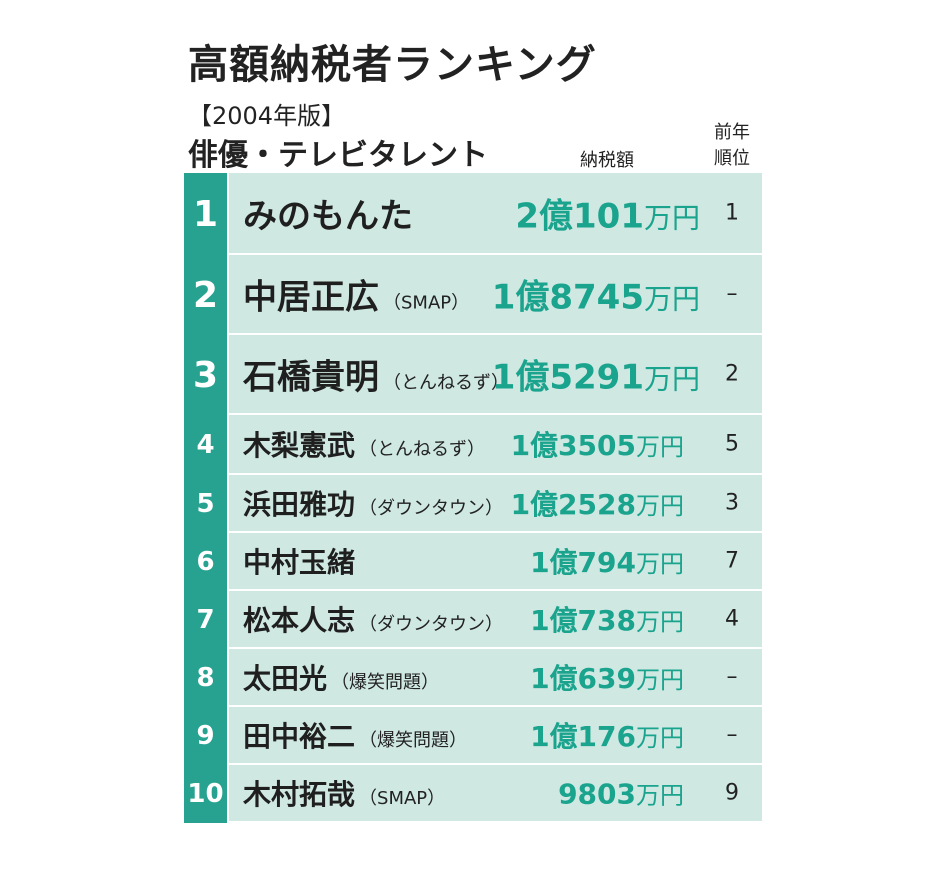  What do you see at coordinates (607, 160) in the screenshot?
I see `tax-column-header: 納税額` at bounding box center [607, 160].